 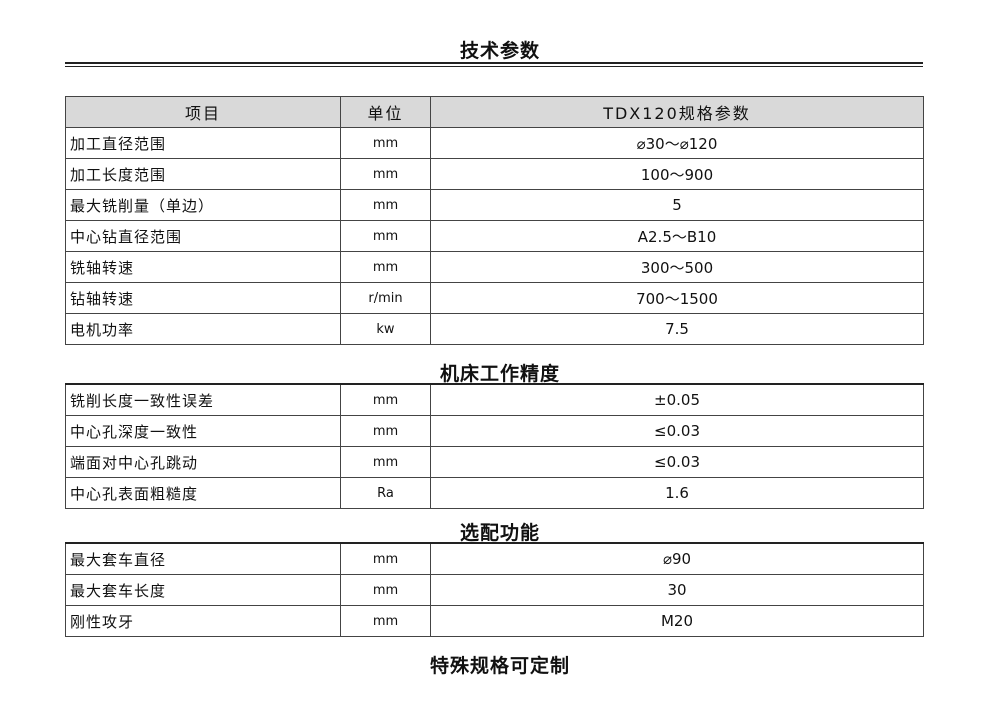 I want to click on table-row: 刚性攻牙 mm M20, so click(x=494, y=621).